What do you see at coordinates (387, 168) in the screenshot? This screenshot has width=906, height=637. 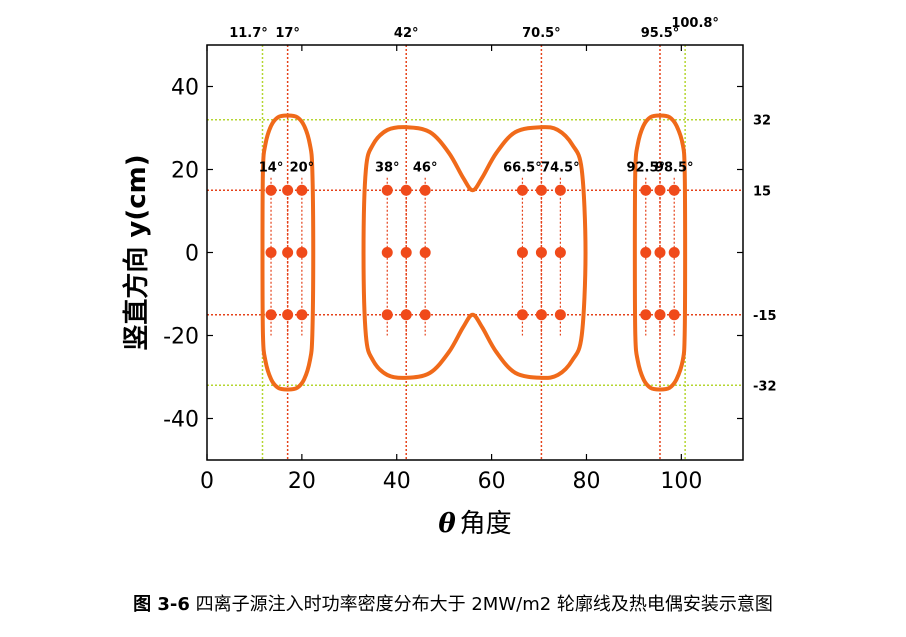 I see `column-label: 38°` at bounding box center [387, 168].